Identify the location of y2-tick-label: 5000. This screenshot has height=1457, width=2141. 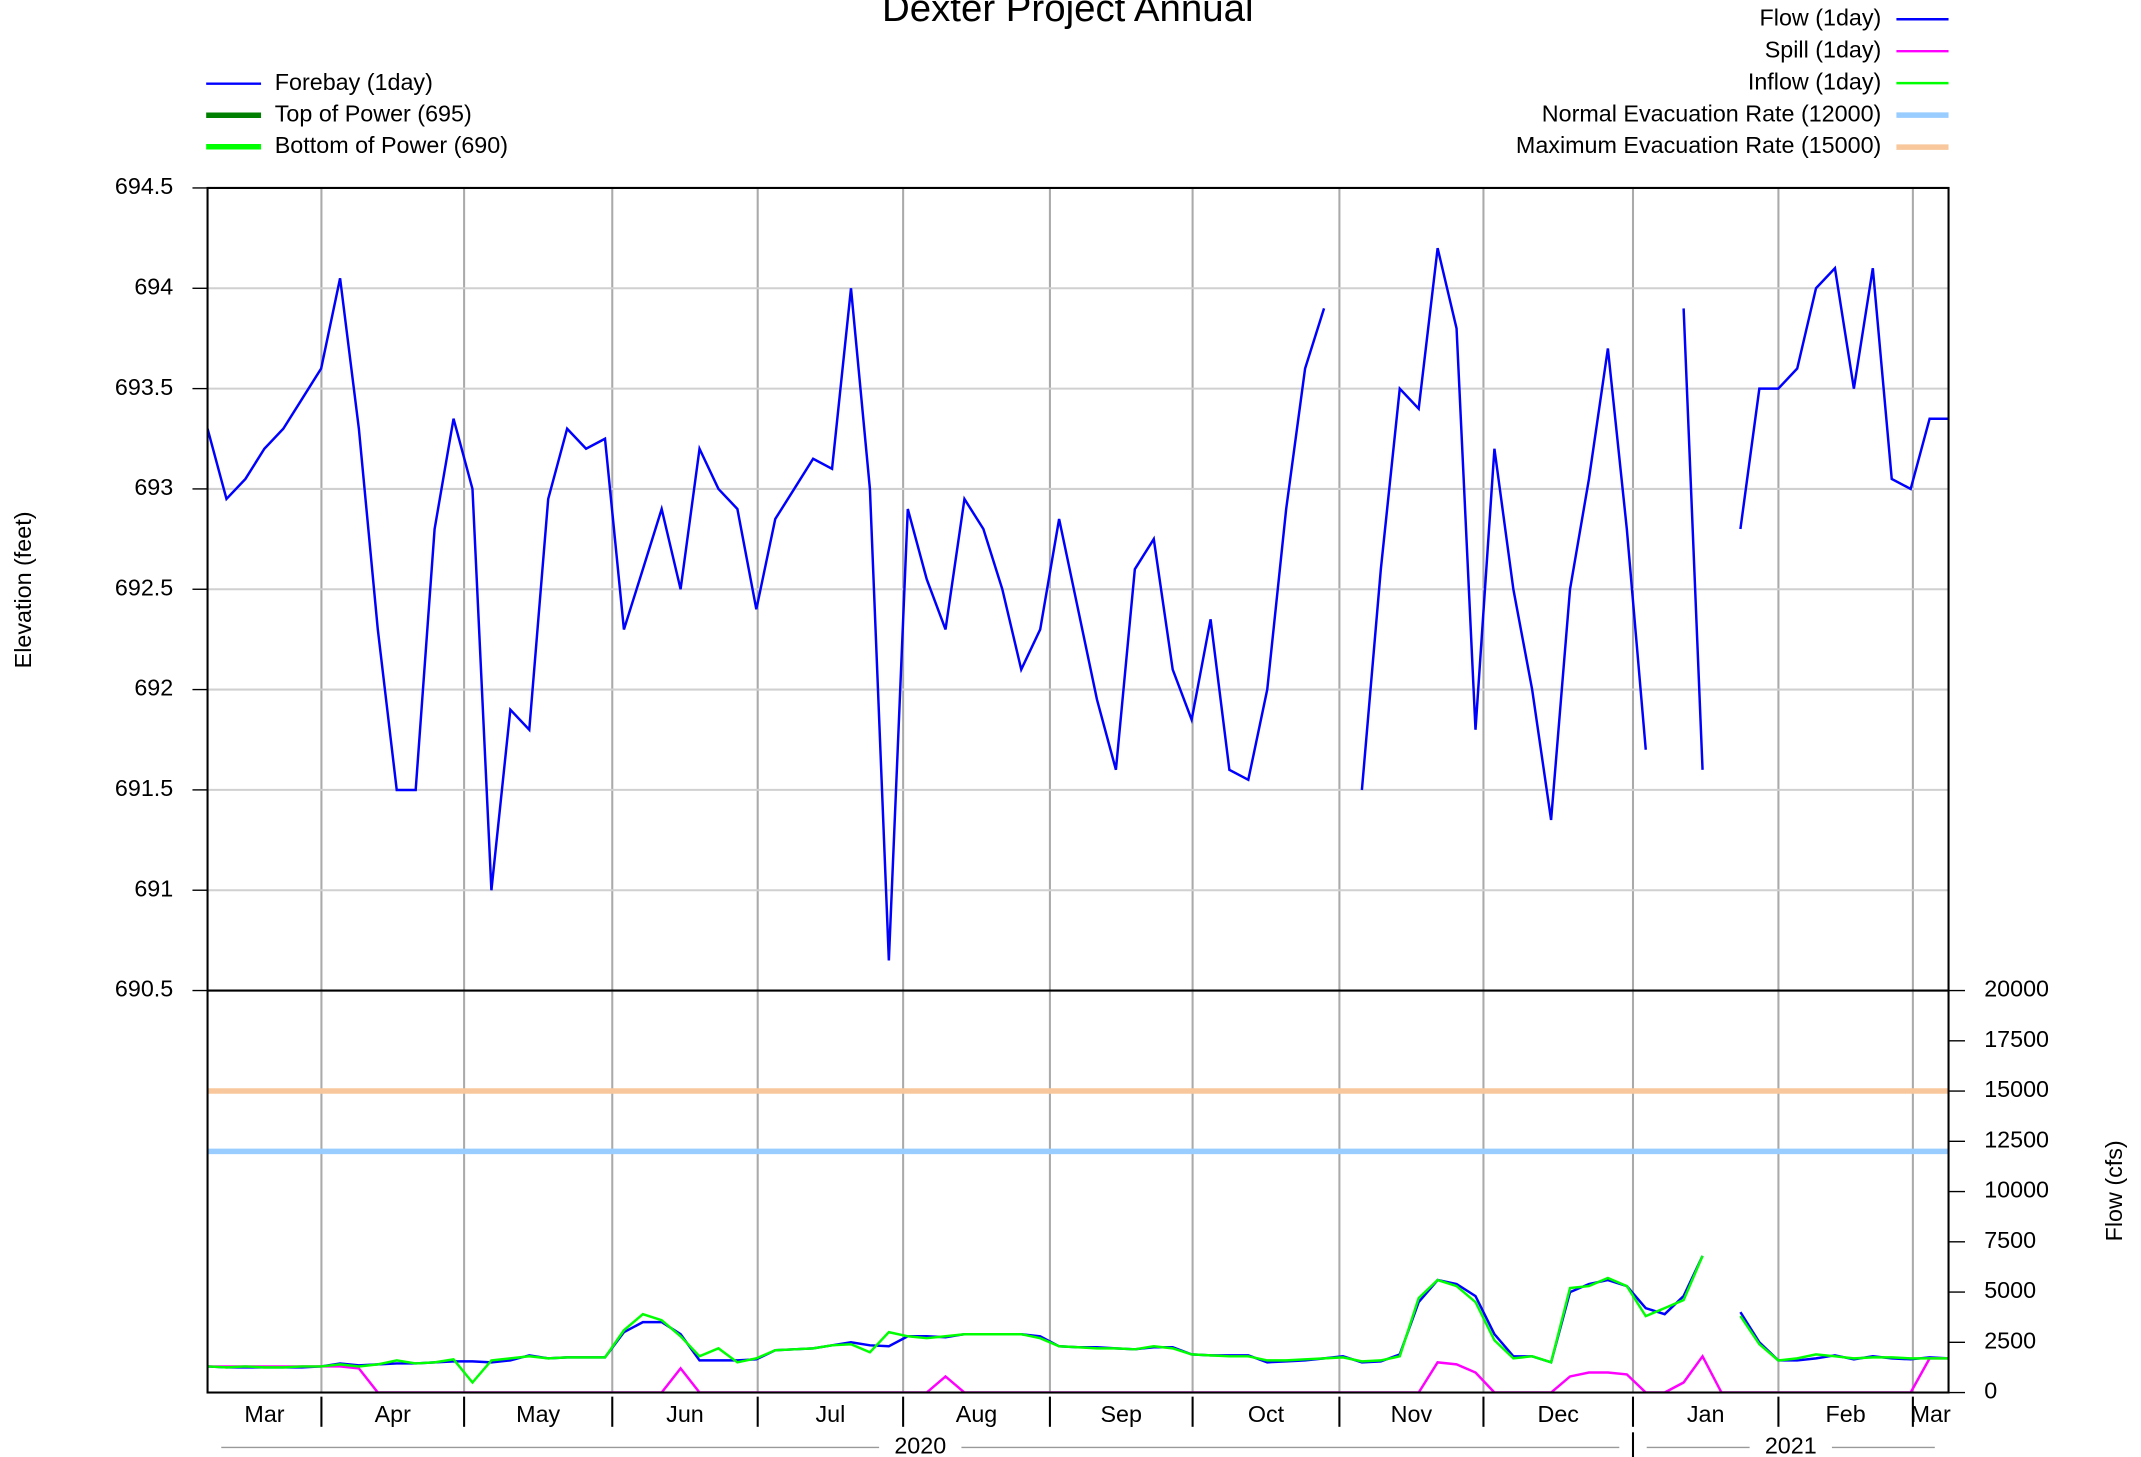
(2010, 1290).